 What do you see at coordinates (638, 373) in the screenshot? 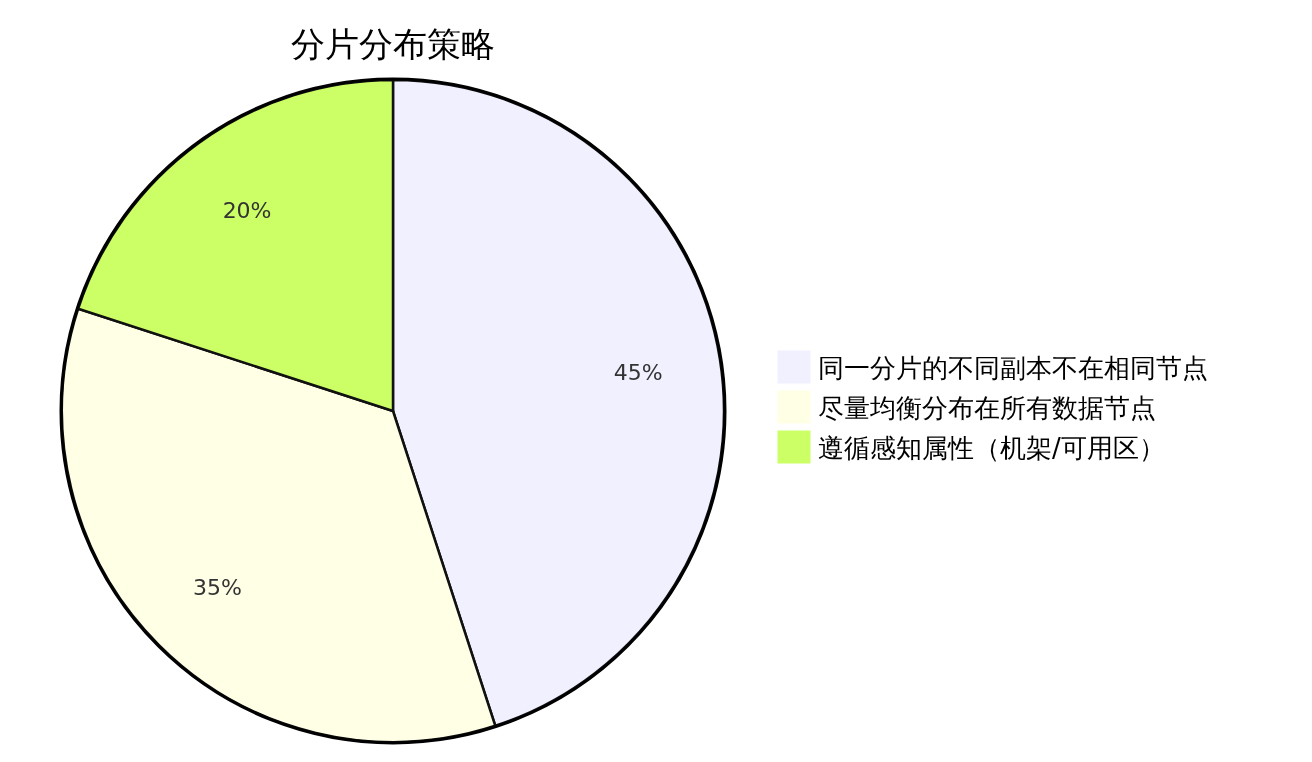
I see `data-label: 45%` at bounding box center [638, 373].